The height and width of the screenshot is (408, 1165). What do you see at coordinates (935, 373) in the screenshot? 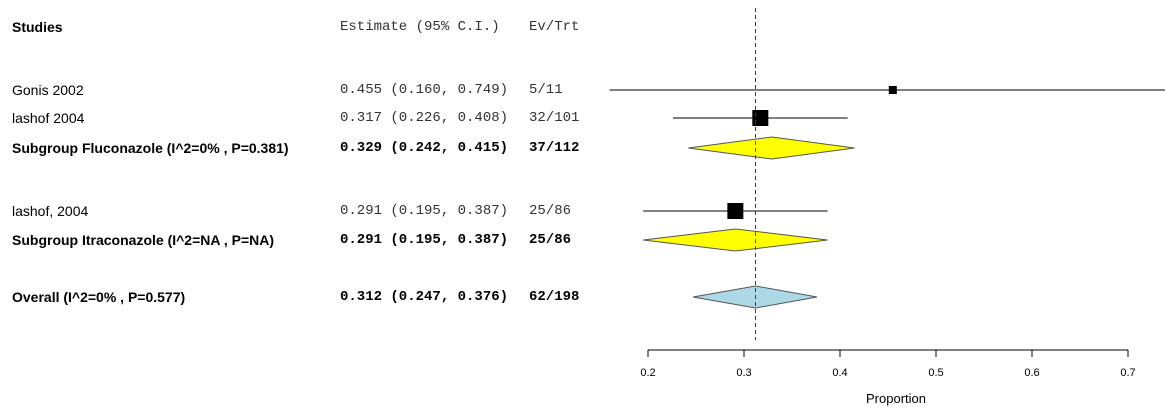
I see `x-tick-label: 0.5` at bounding box center [935, 373].